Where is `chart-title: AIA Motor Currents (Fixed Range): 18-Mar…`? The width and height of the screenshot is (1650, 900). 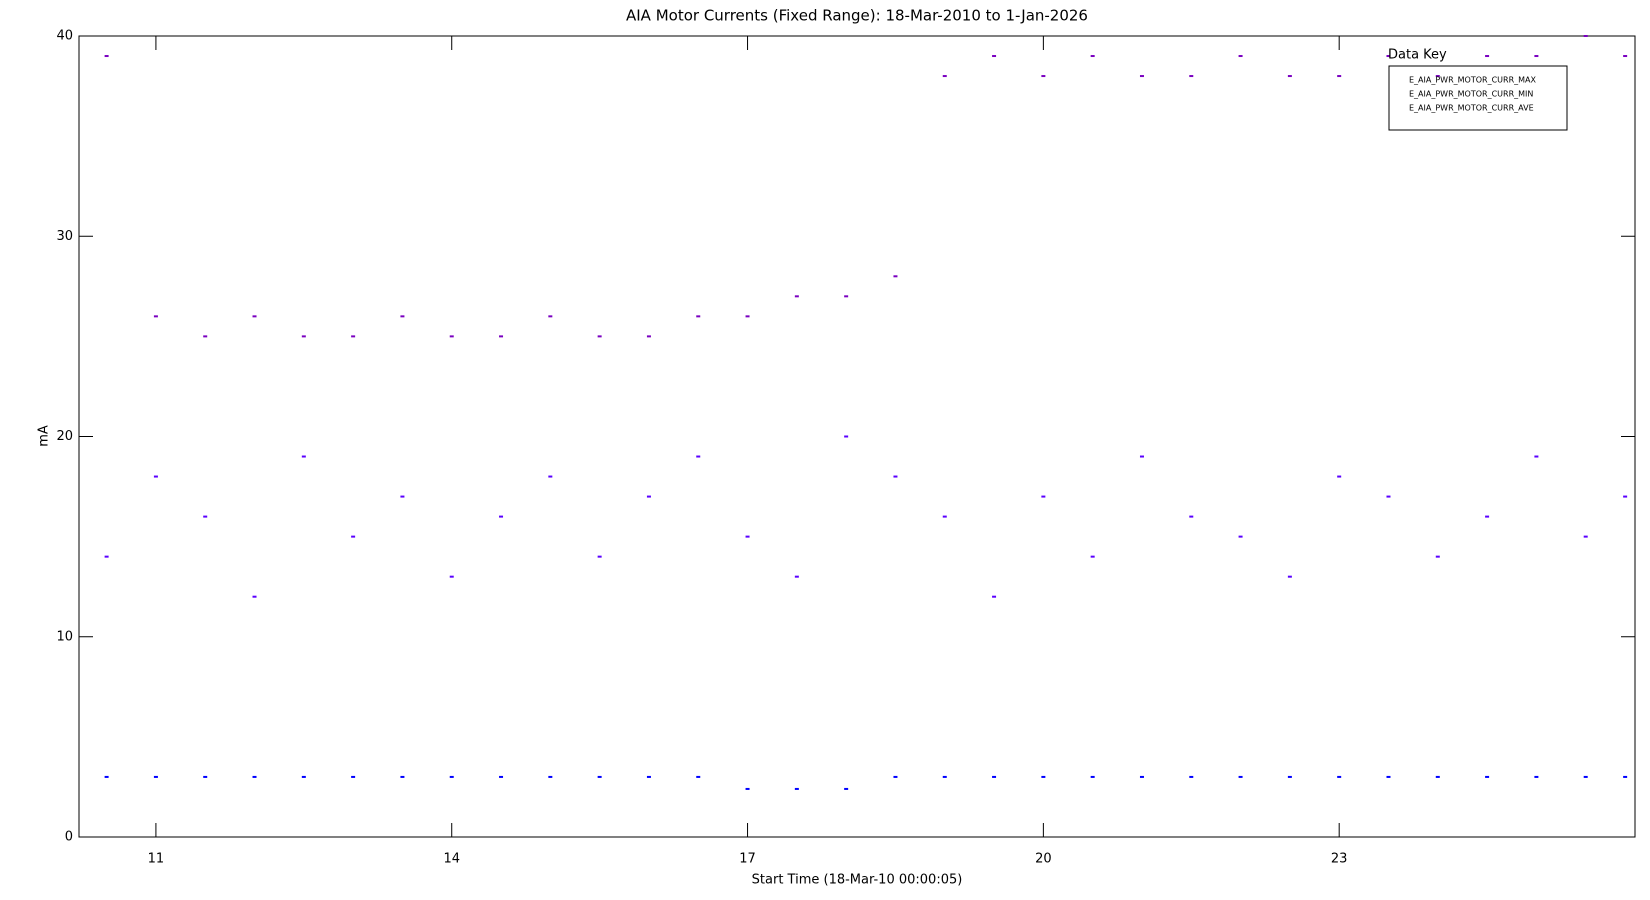 chart-title: AIA Motor Currents (Fixed Range): 18-Mar… is located at coordinates (857, 16).